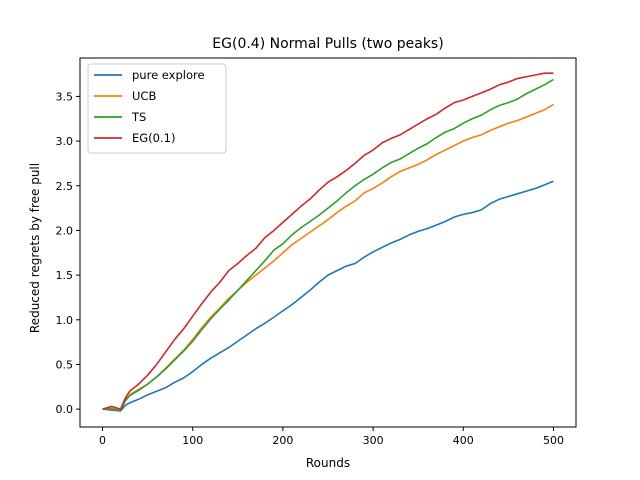 The height and width of the screenshot is (480, 640). What do you see at coordinates (153, 138) in the screenshot?
I see `legend-label-3: EG(0.1)` at bounding box center [153, 138].